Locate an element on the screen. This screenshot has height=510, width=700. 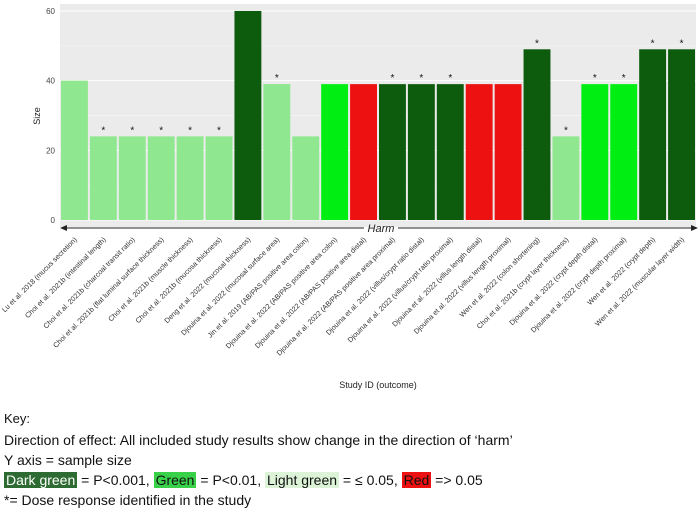
legend-green-desc: = P<0.01, is located at coordinates (230, 480).